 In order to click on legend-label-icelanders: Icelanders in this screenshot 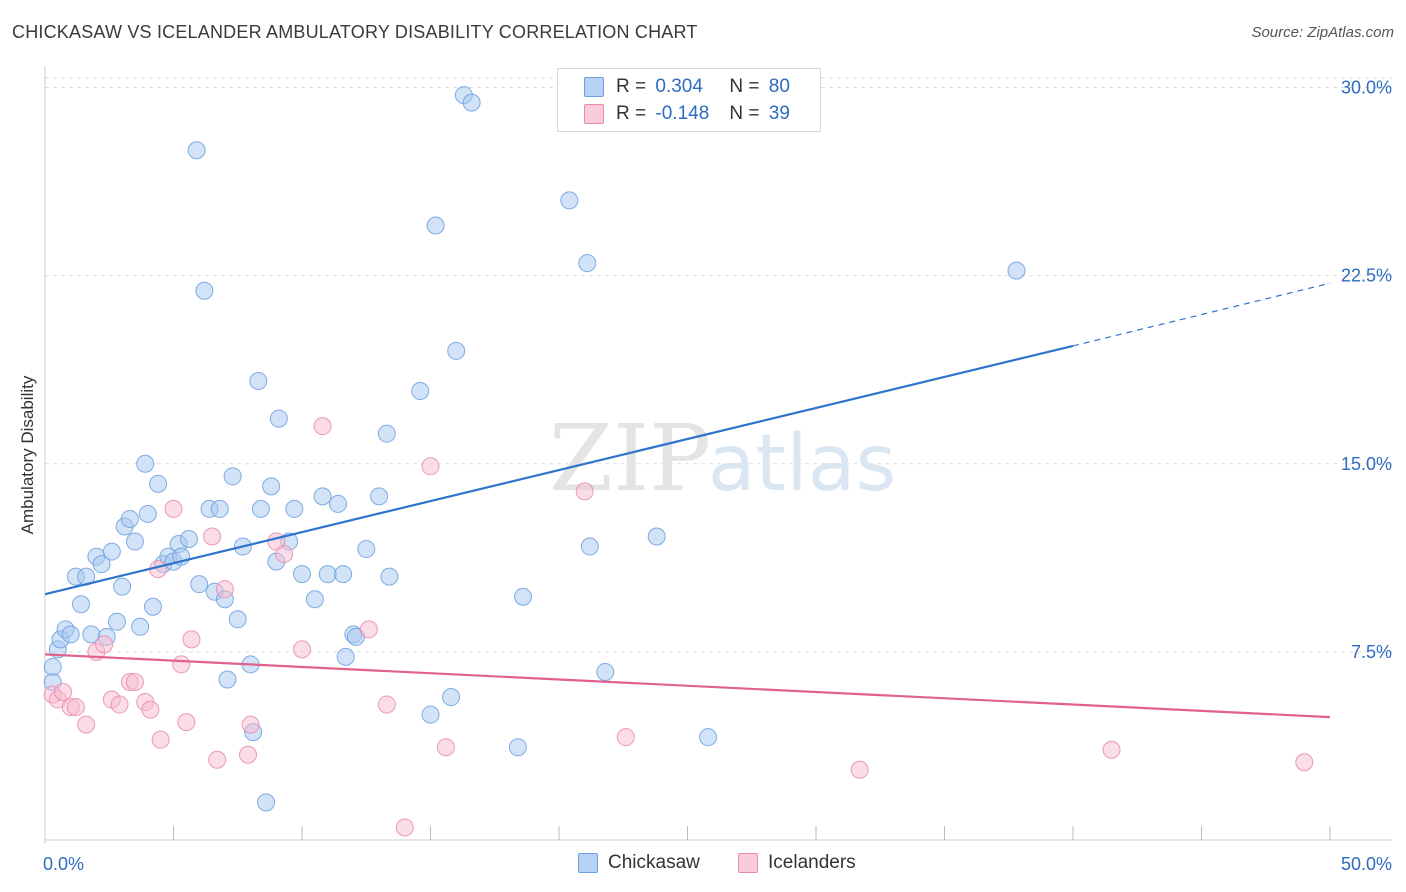, I will do `click(812, 862)`.